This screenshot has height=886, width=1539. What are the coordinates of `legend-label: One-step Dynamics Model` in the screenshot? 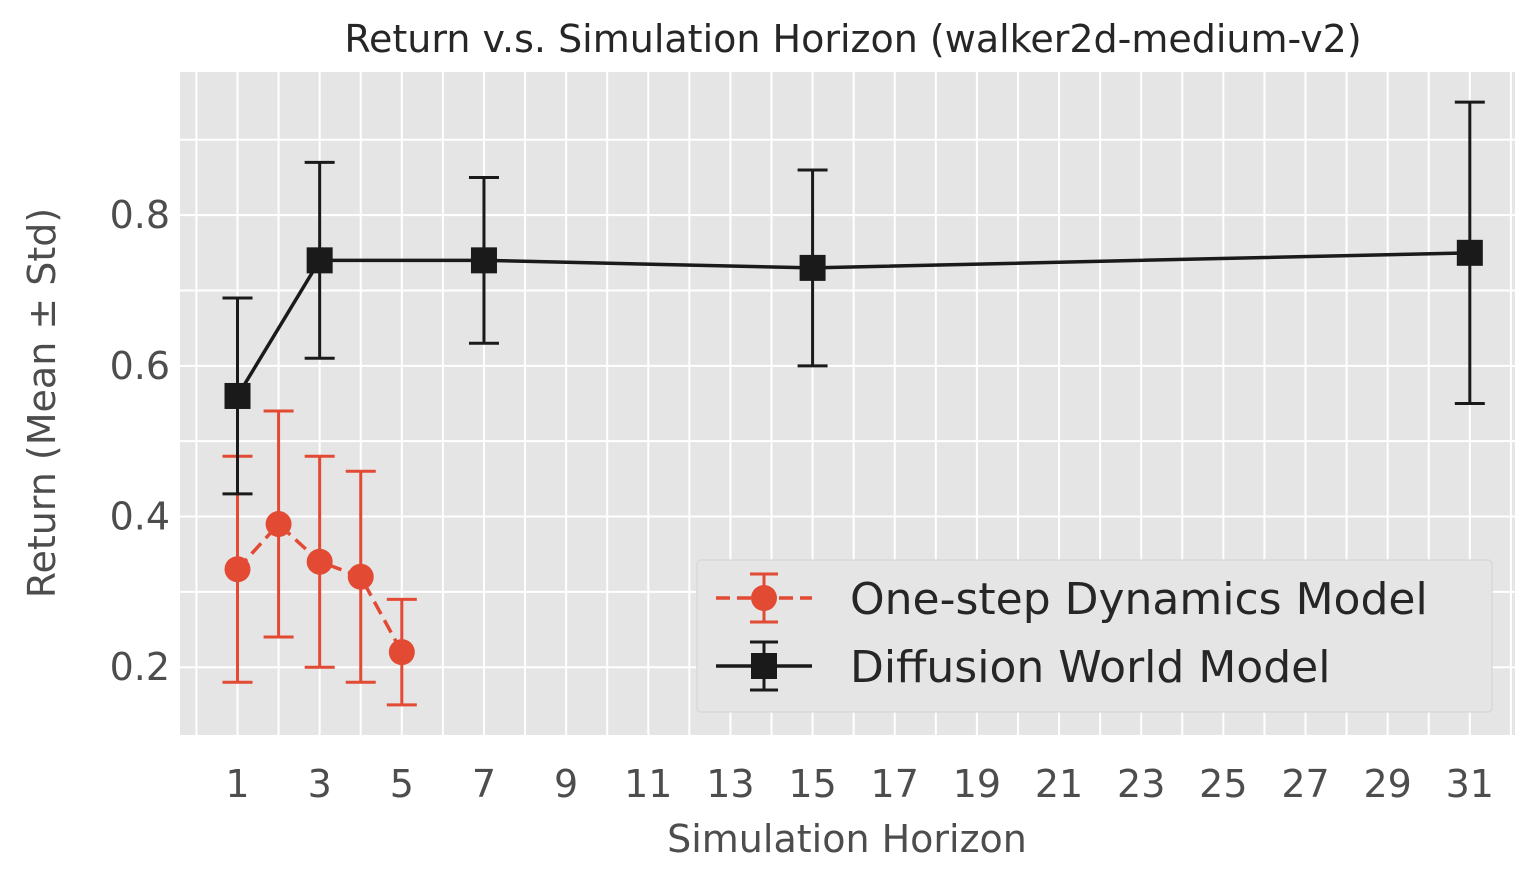 It's located at (1139, 599).